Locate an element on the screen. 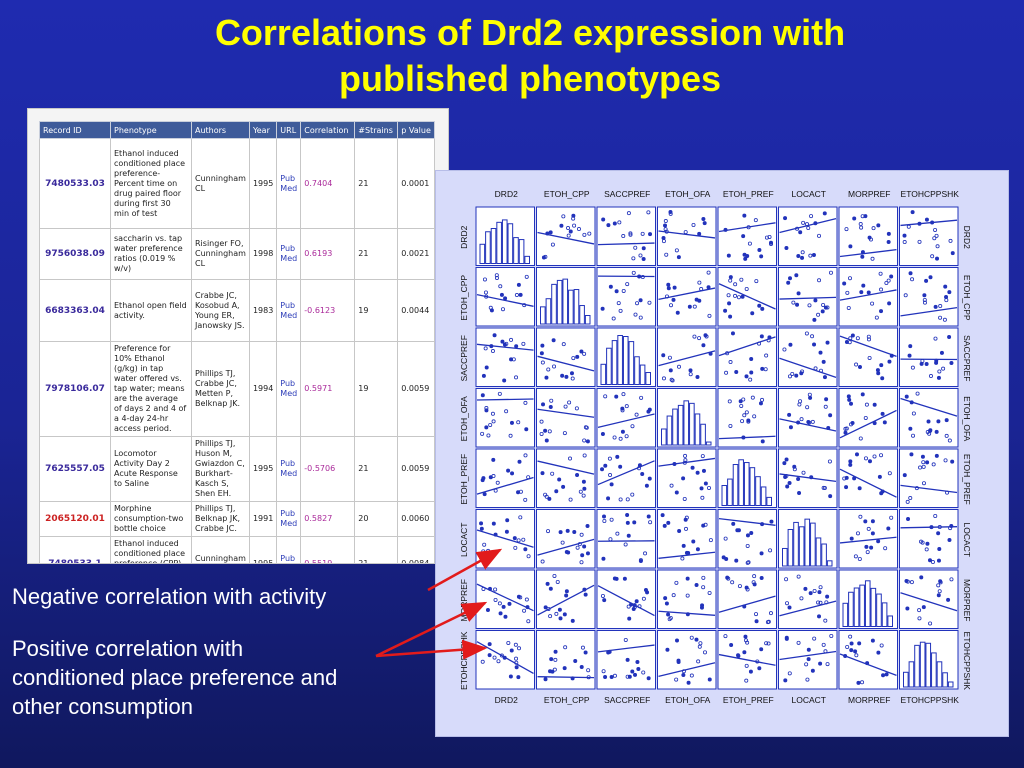 This screenshot has height=768, width=1024. column-header: Authors is located at coordinates (220, 130).